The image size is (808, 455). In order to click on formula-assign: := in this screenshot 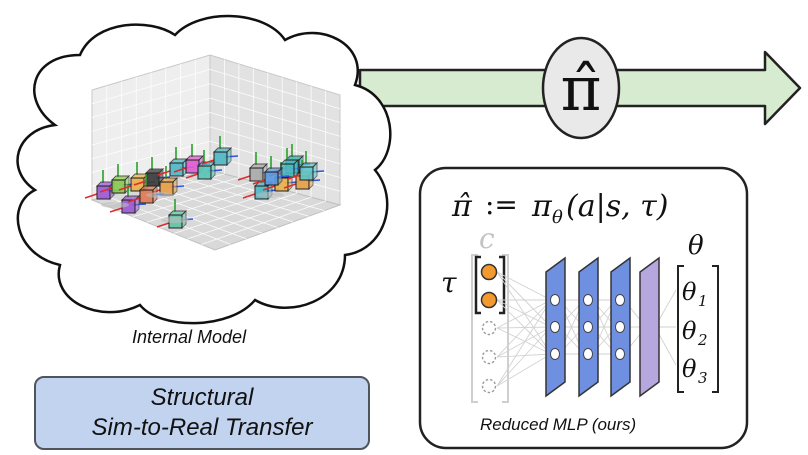, I will do `click(501, 204)`.